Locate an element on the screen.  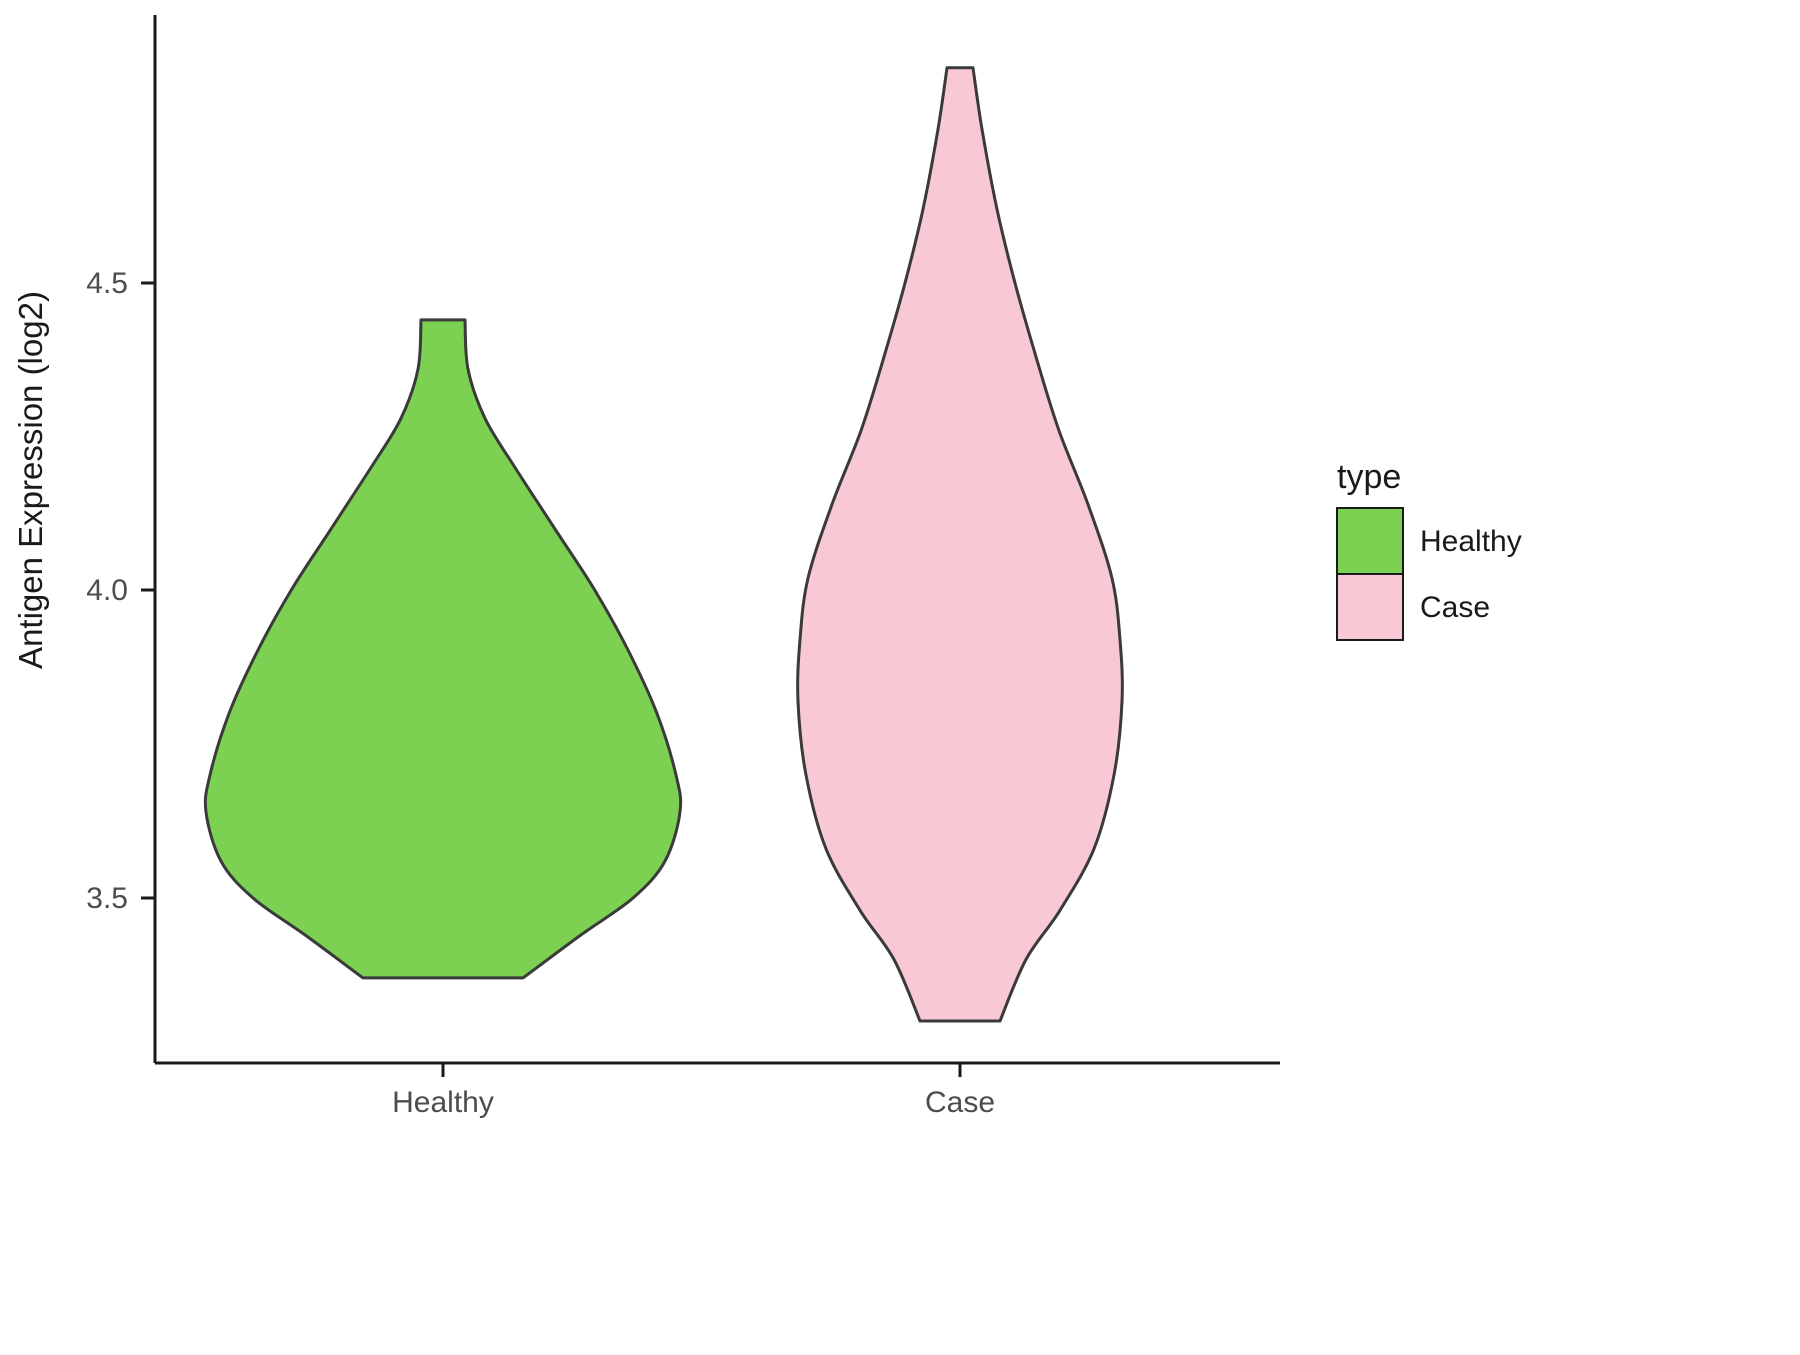
legend-label-case: Case is located at coordinates (1455, 607).